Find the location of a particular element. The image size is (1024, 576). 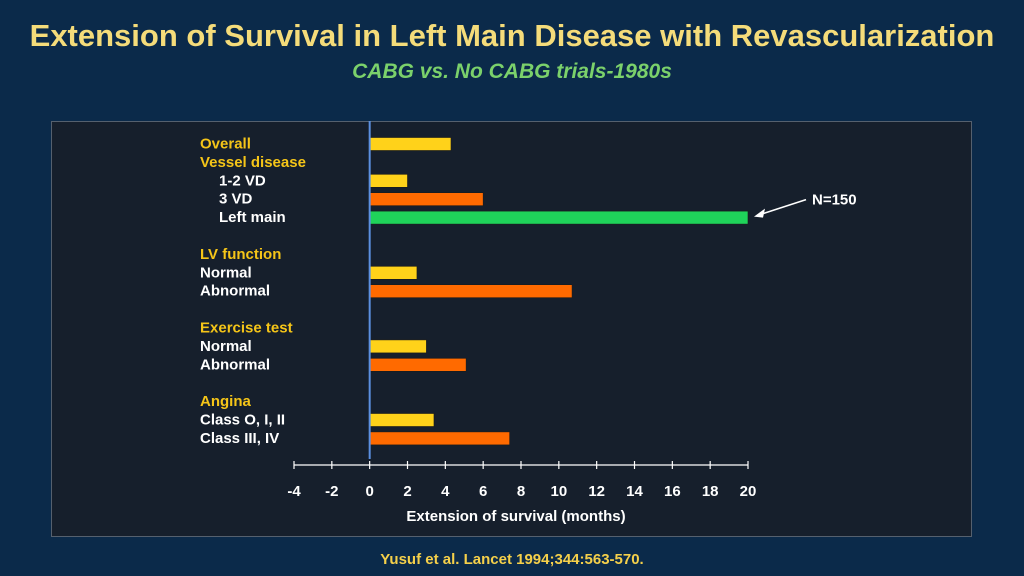

row-label-abnormal-2: Abnormal is located at coordinates (235, 364).